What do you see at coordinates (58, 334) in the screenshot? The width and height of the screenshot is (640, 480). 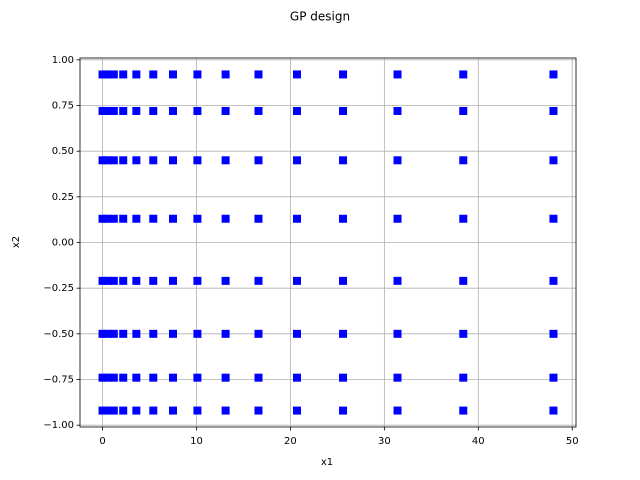 I see `y-tick-label: −0.50` at bounding box center [58, 334].